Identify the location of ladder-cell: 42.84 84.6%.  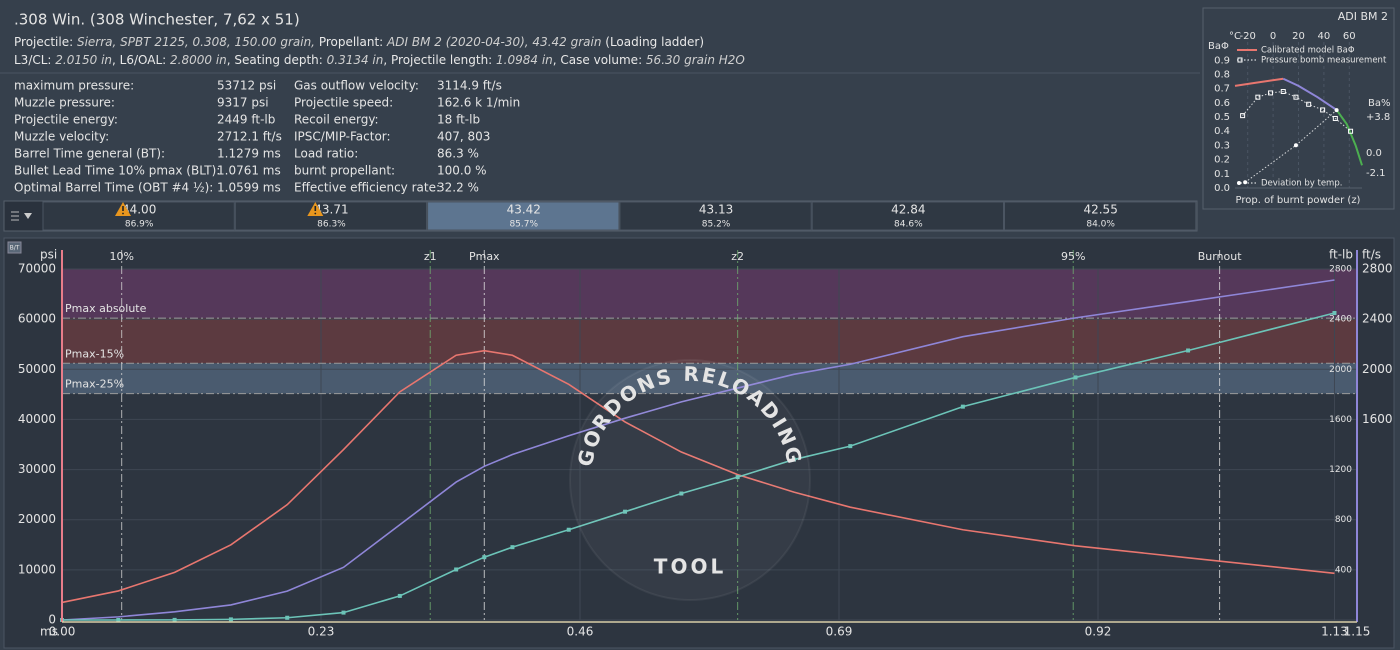
(908, 216).